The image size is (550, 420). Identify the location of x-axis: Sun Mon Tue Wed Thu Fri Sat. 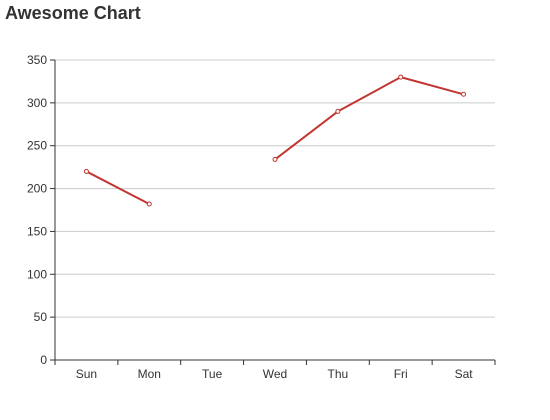
(275, 370).